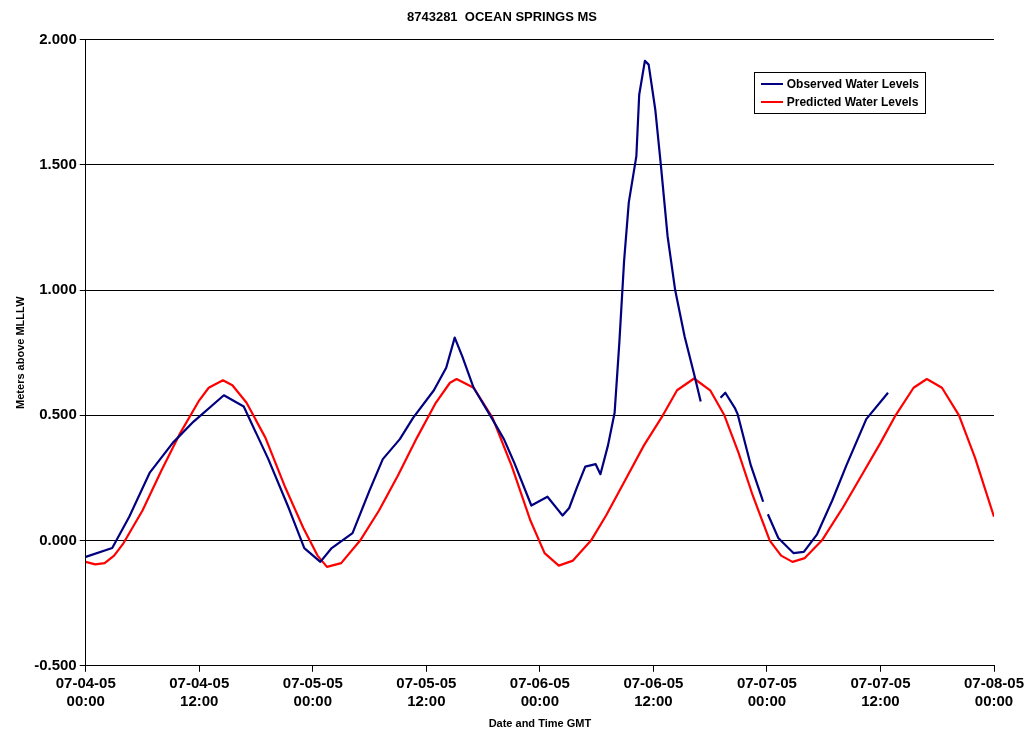 The image size is (1034, 741). Describe the element at coordinates (19, 352) in the screenshot. I see `y-axis-title: Meters above MLLLW` at that location.